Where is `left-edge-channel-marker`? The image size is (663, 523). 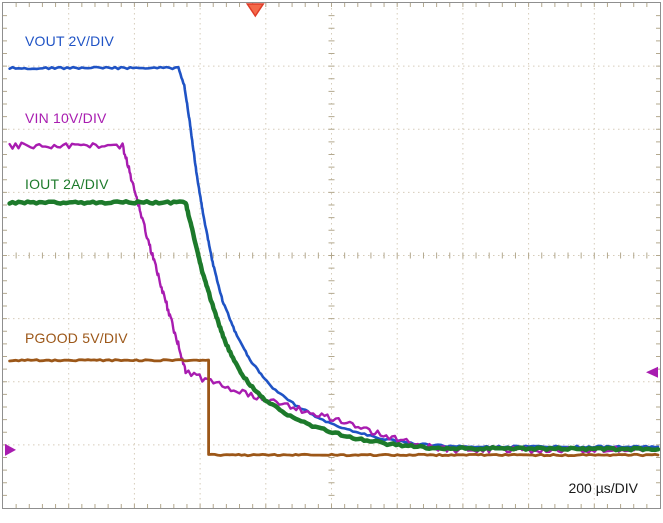 left-edge-channel-marker is located at coordinates (10, 449).